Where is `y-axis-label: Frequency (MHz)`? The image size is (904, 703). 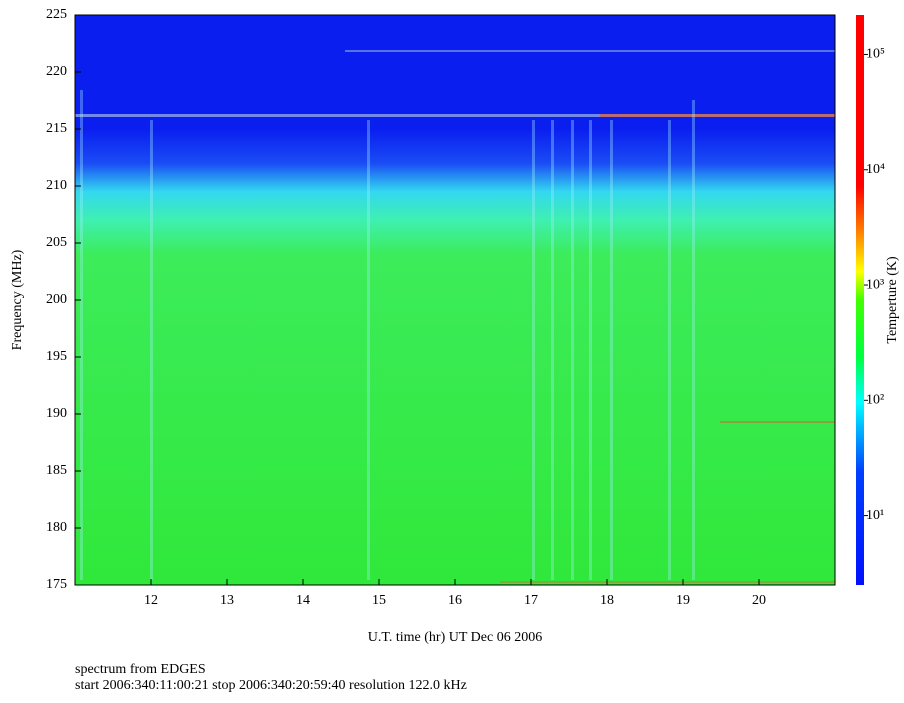 y-axis-label: Frequency (MHz) is located at coordinates (17, 299).